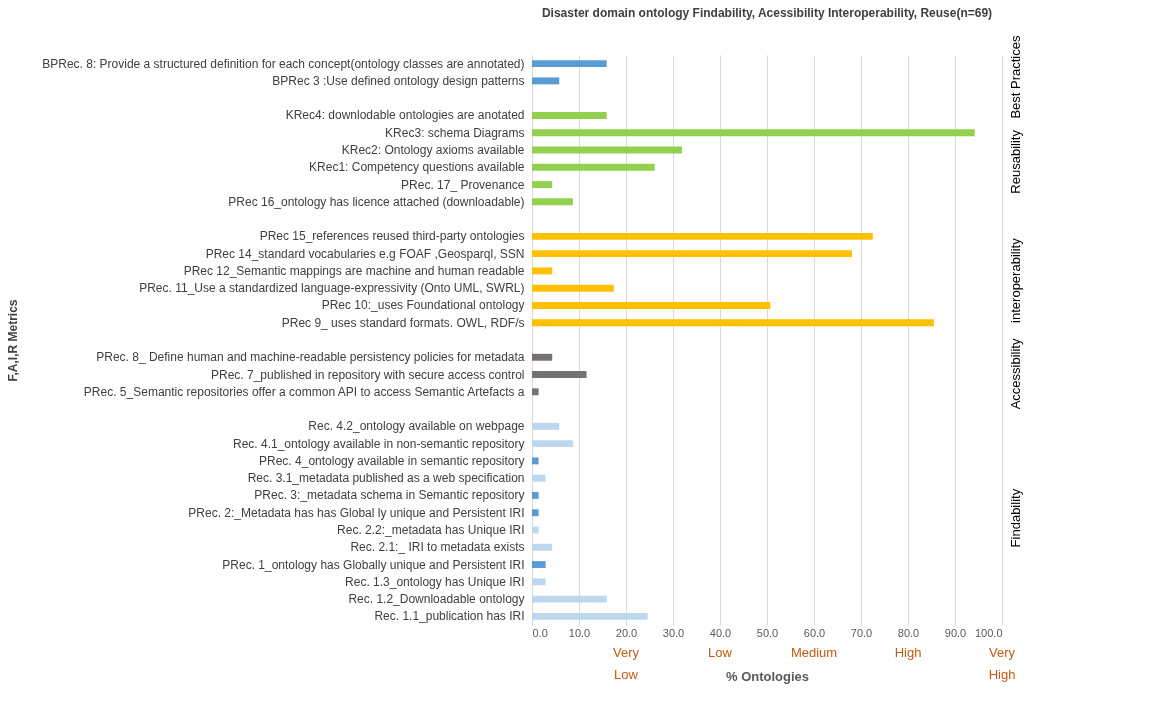 Image resolution: width=1170 pixels, height=707 pixels. I want to click on x-axis-title: % Ontologies, so click(767, 676).